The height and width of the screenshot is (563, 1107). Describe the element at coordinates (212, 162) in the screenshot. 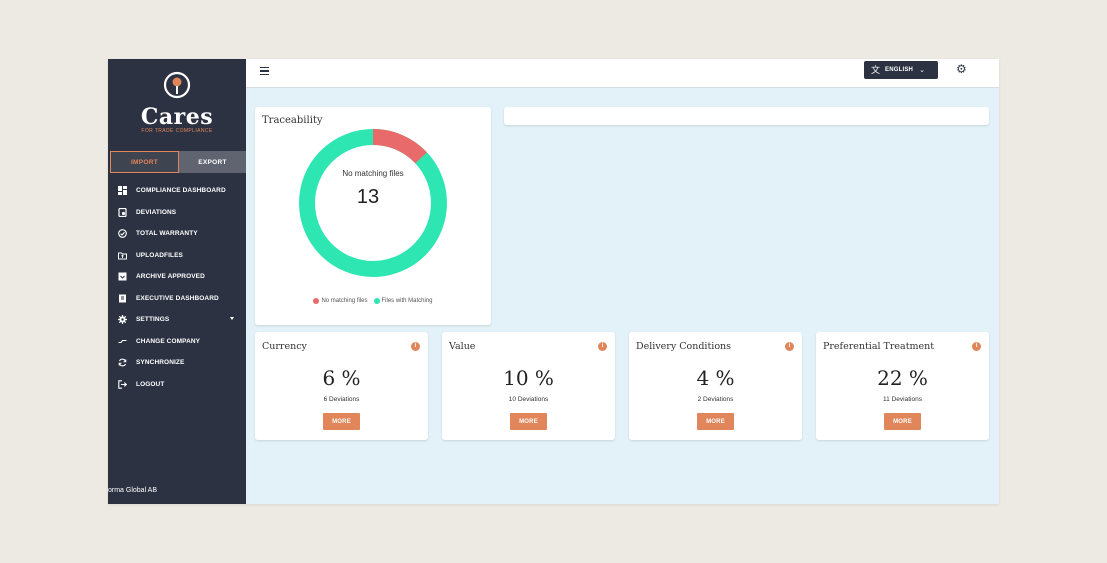

I see `export-tab: EXPORT` at that location.